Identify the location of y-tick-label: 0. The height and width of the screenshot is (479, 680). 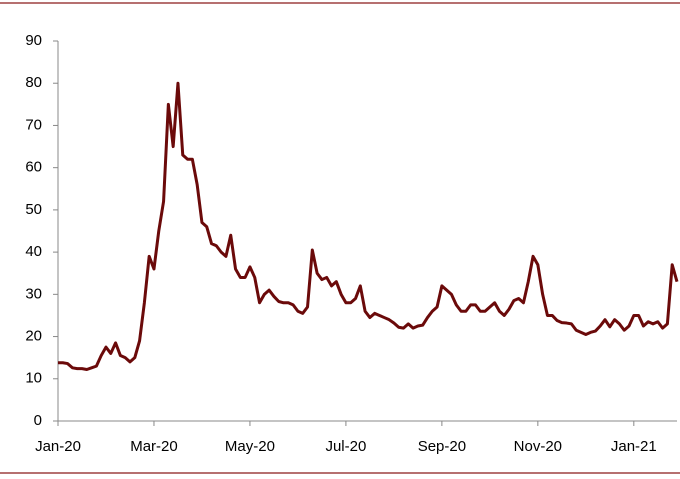
(38, 420).